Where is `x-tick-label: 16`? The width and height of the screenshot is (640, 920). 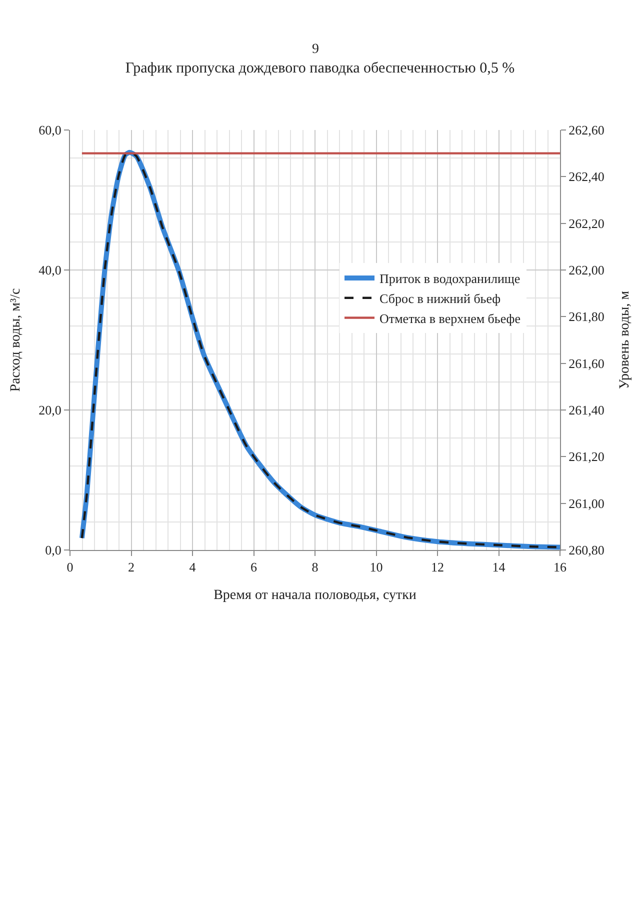
x-tick-label: 16 is located at coordinates (560, 567).